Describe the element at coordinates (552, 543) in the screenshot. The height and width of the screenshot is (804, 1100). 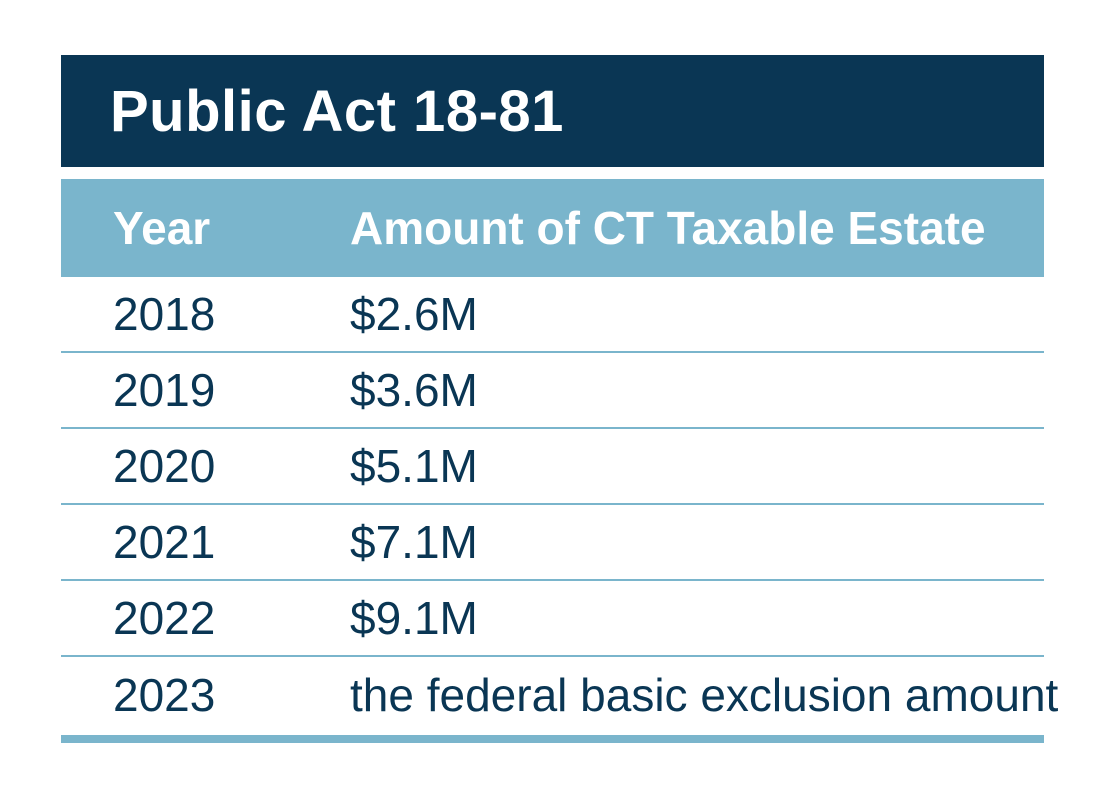
I see `table-row: 2021 $7.1M` at that location.